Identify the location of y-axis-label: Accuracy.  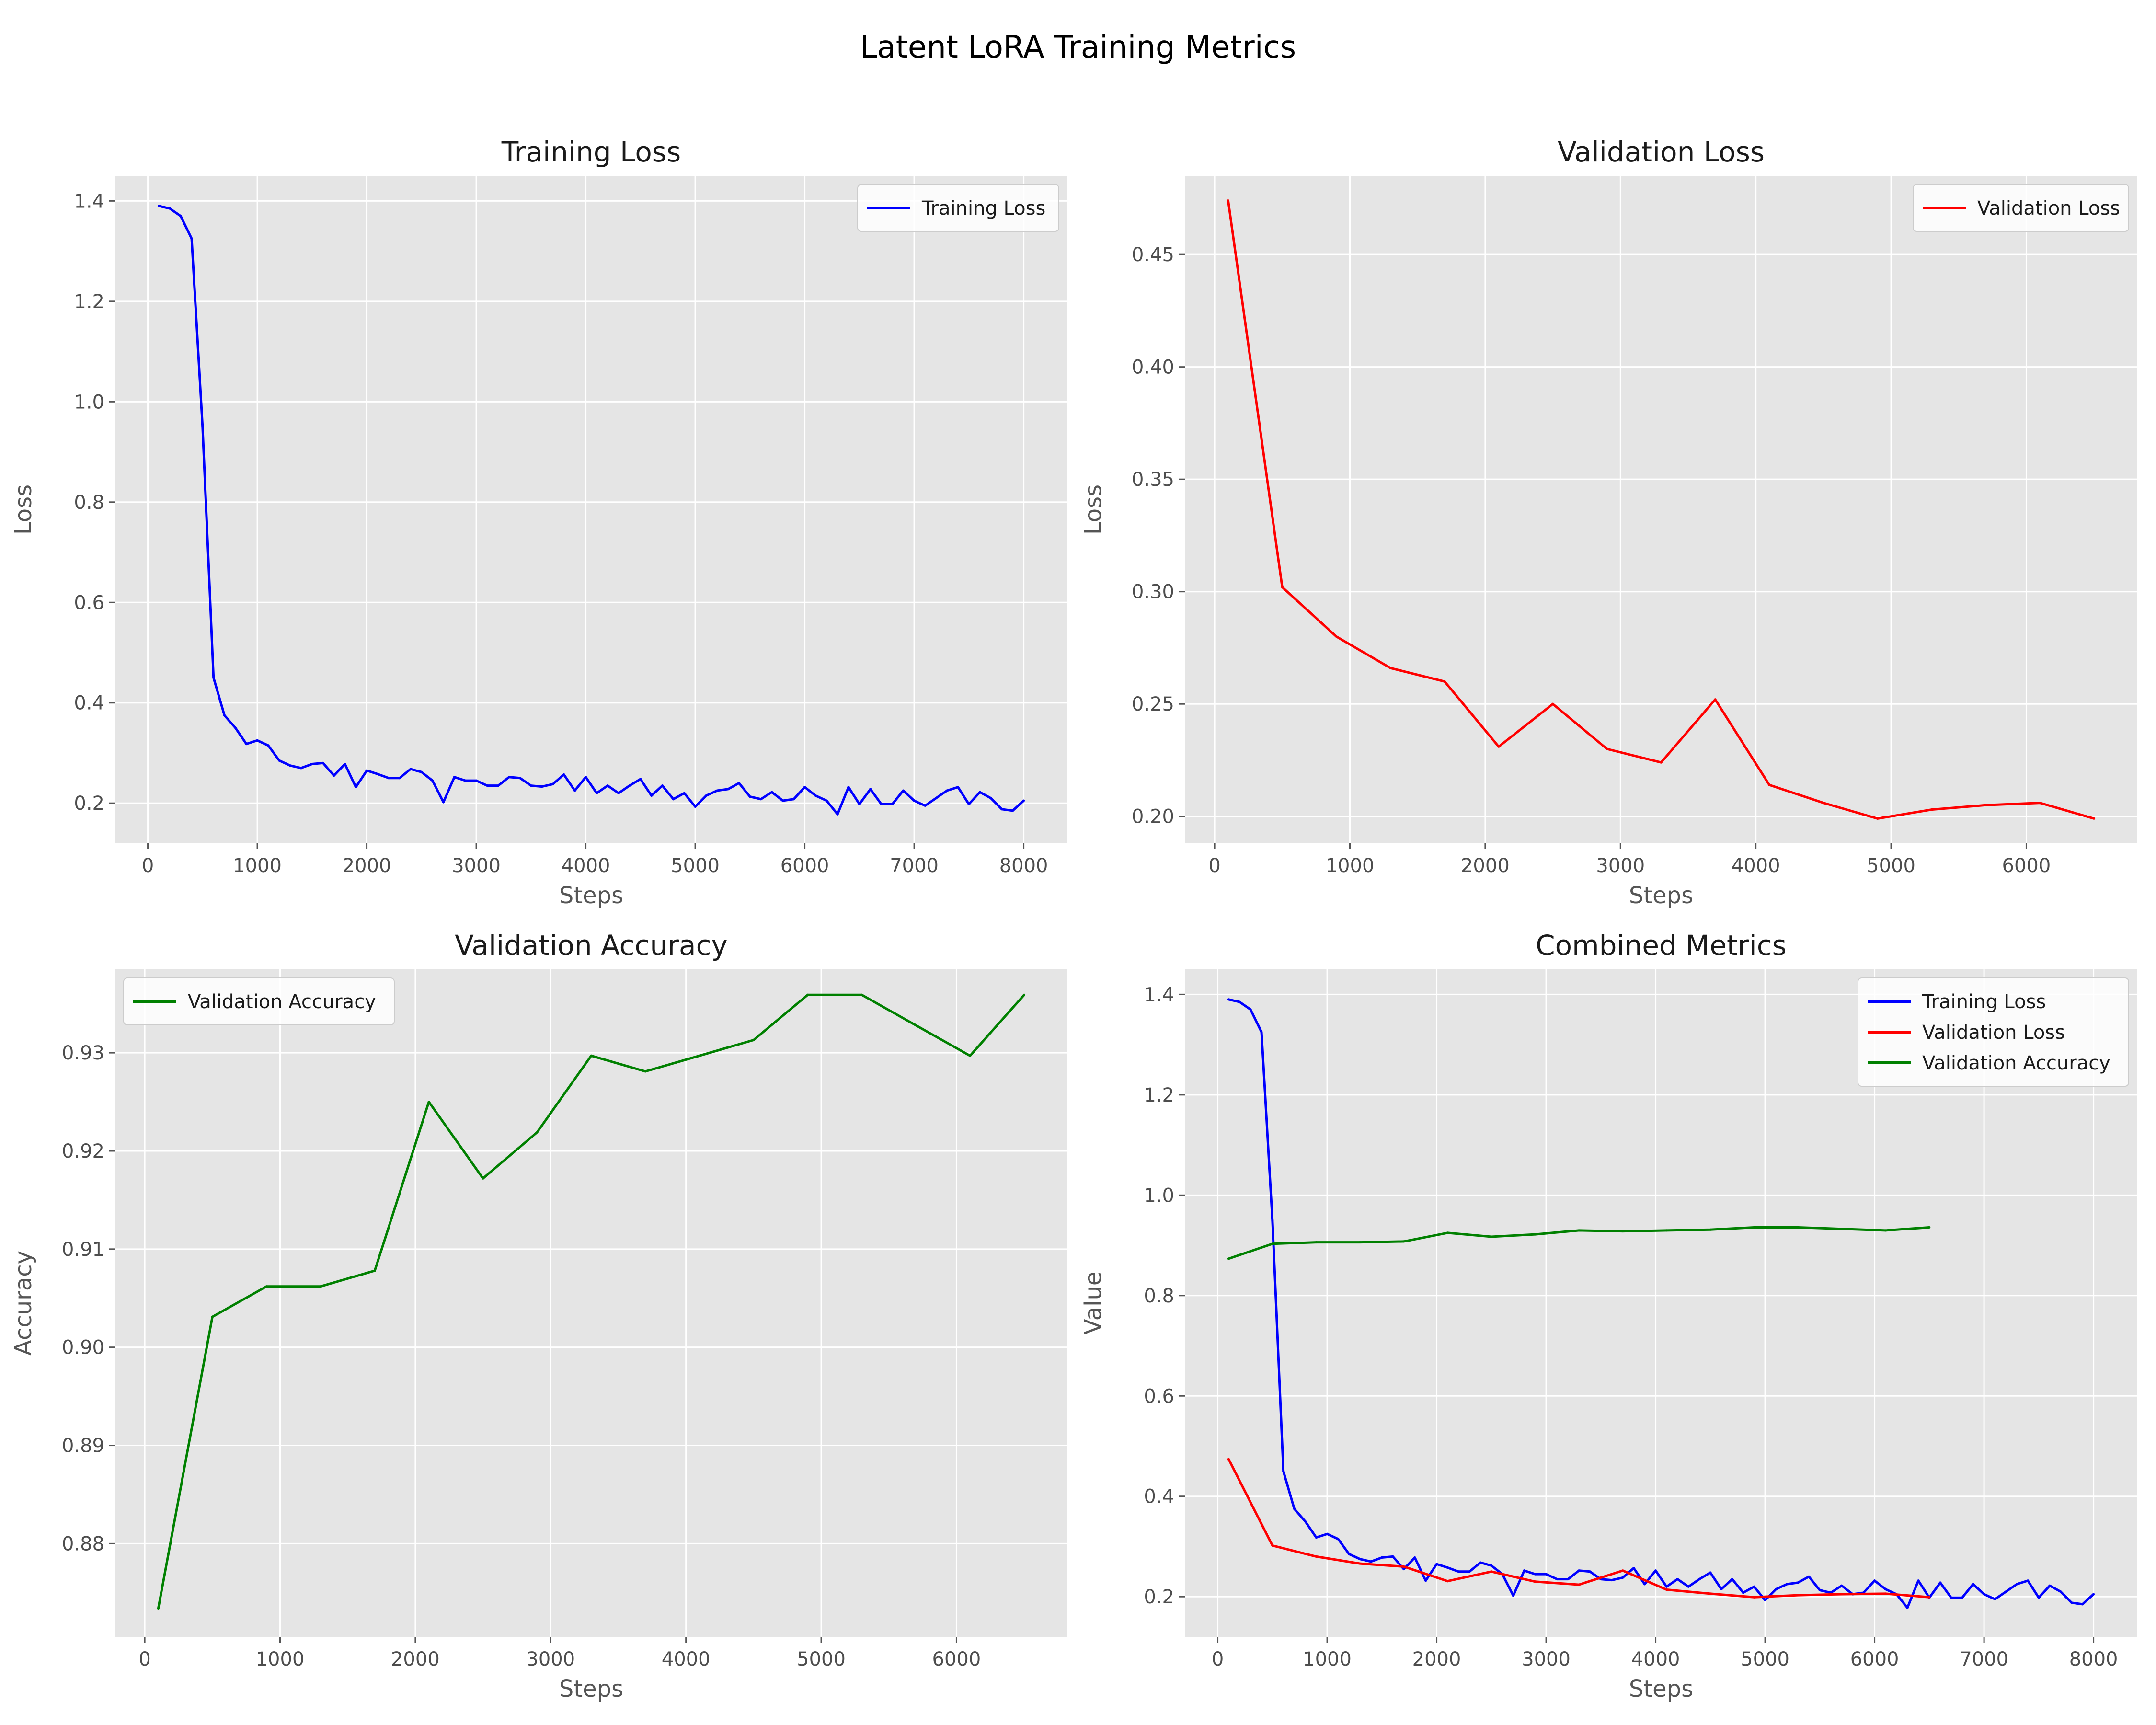
(23, 1303).